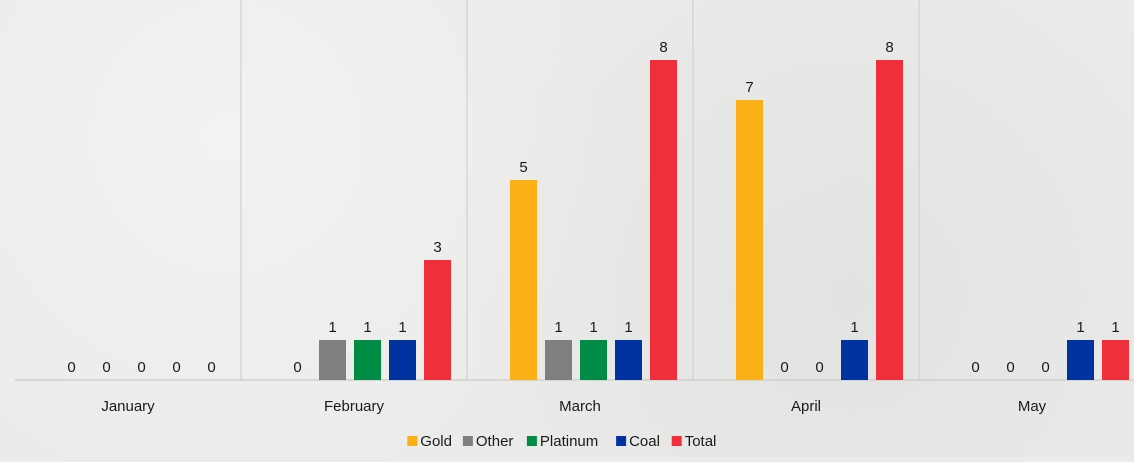 Image resolution: width=1134 pixels, height=462 pixels. What do you see at coordinates (531, 441) in the screenshot?
I see `legend-swatch-platinum` at bounding box center [531, 441].